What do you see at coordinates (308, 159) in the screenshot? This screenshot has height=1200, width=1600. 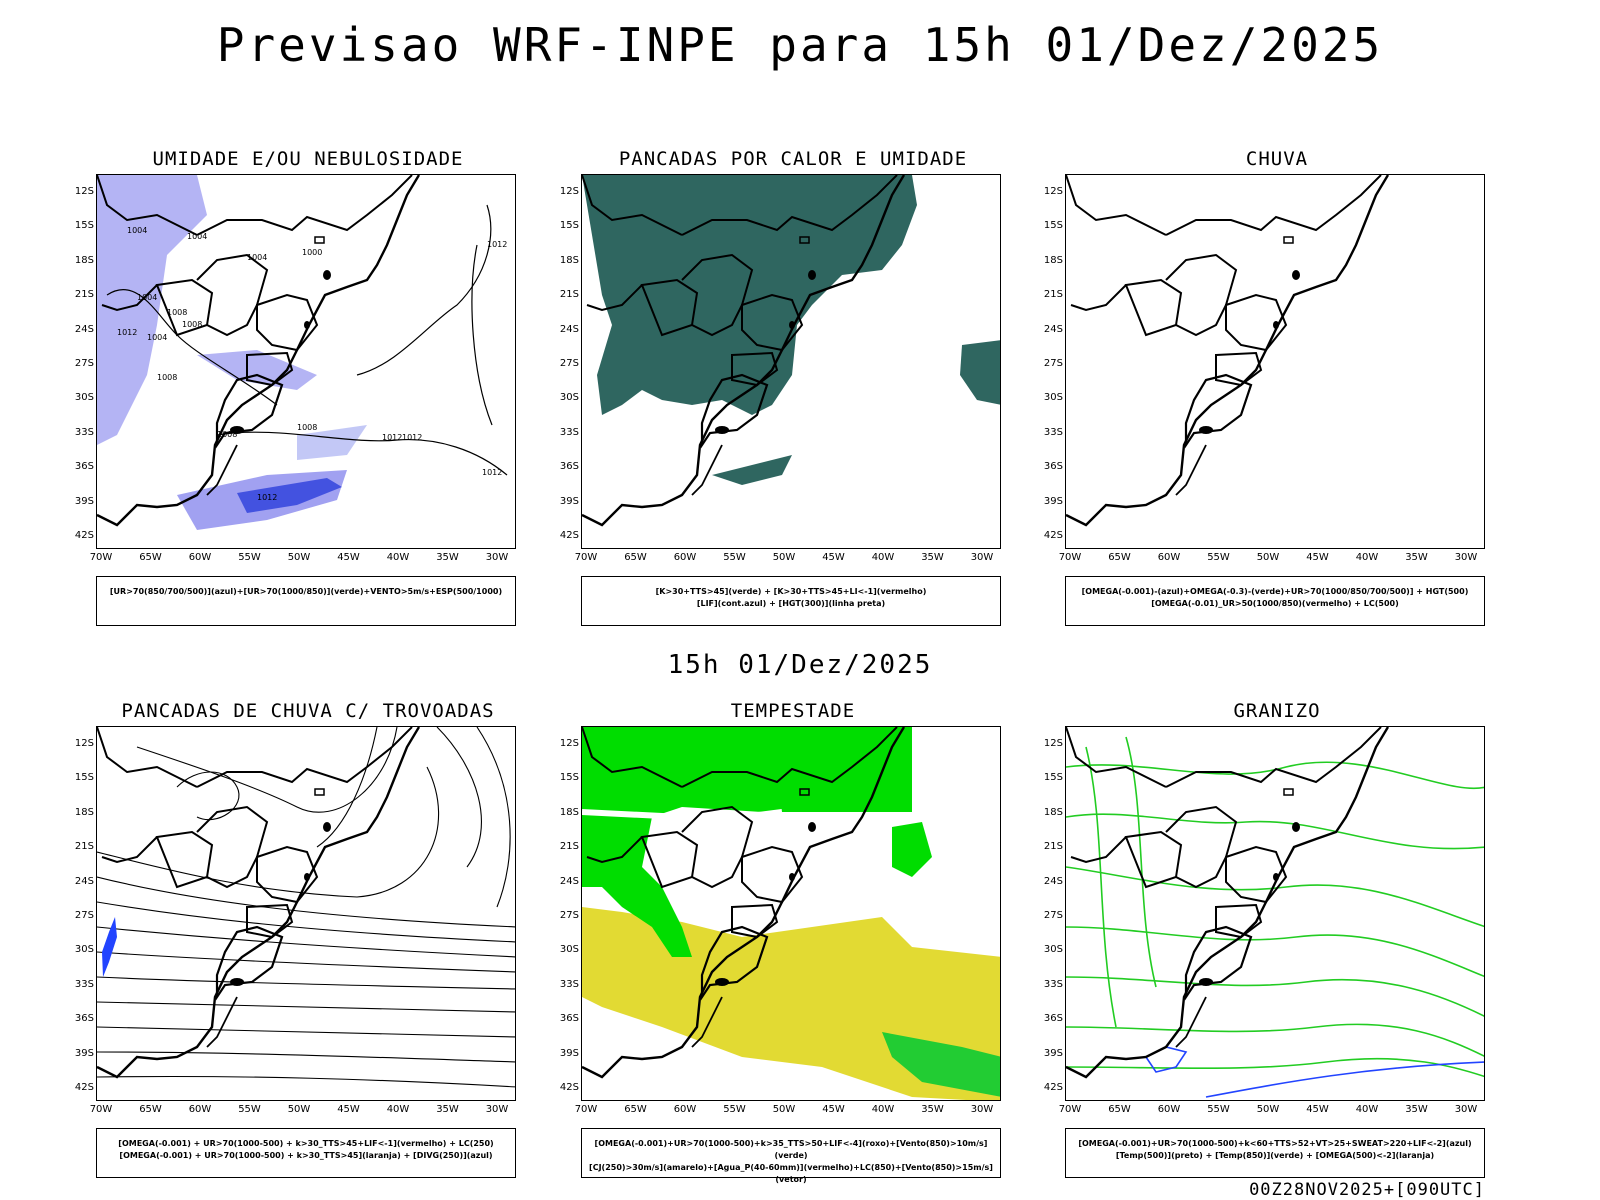 I see `panel-title: UMIDADE E/OU NEBULOSIDADE` at bounding box center [308, 159].